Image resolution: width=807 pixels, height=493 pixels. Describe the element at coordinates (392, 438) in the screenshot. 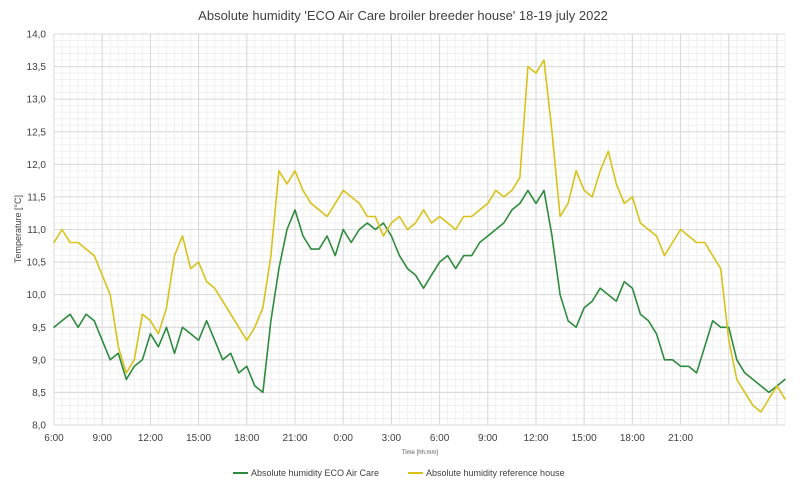

I see `x-tick-label: 3:00` at that location.